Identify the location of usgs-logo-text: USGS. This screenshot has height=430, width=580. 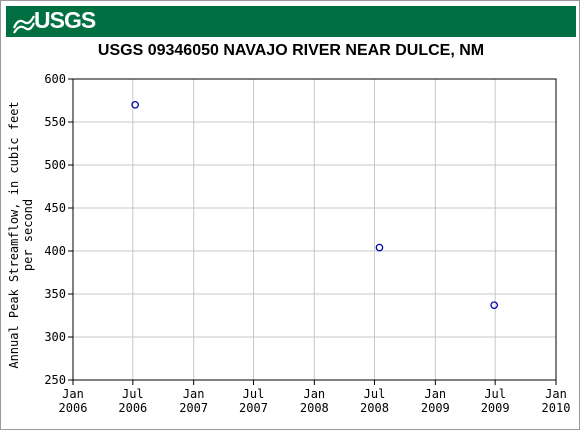
(65, 20).